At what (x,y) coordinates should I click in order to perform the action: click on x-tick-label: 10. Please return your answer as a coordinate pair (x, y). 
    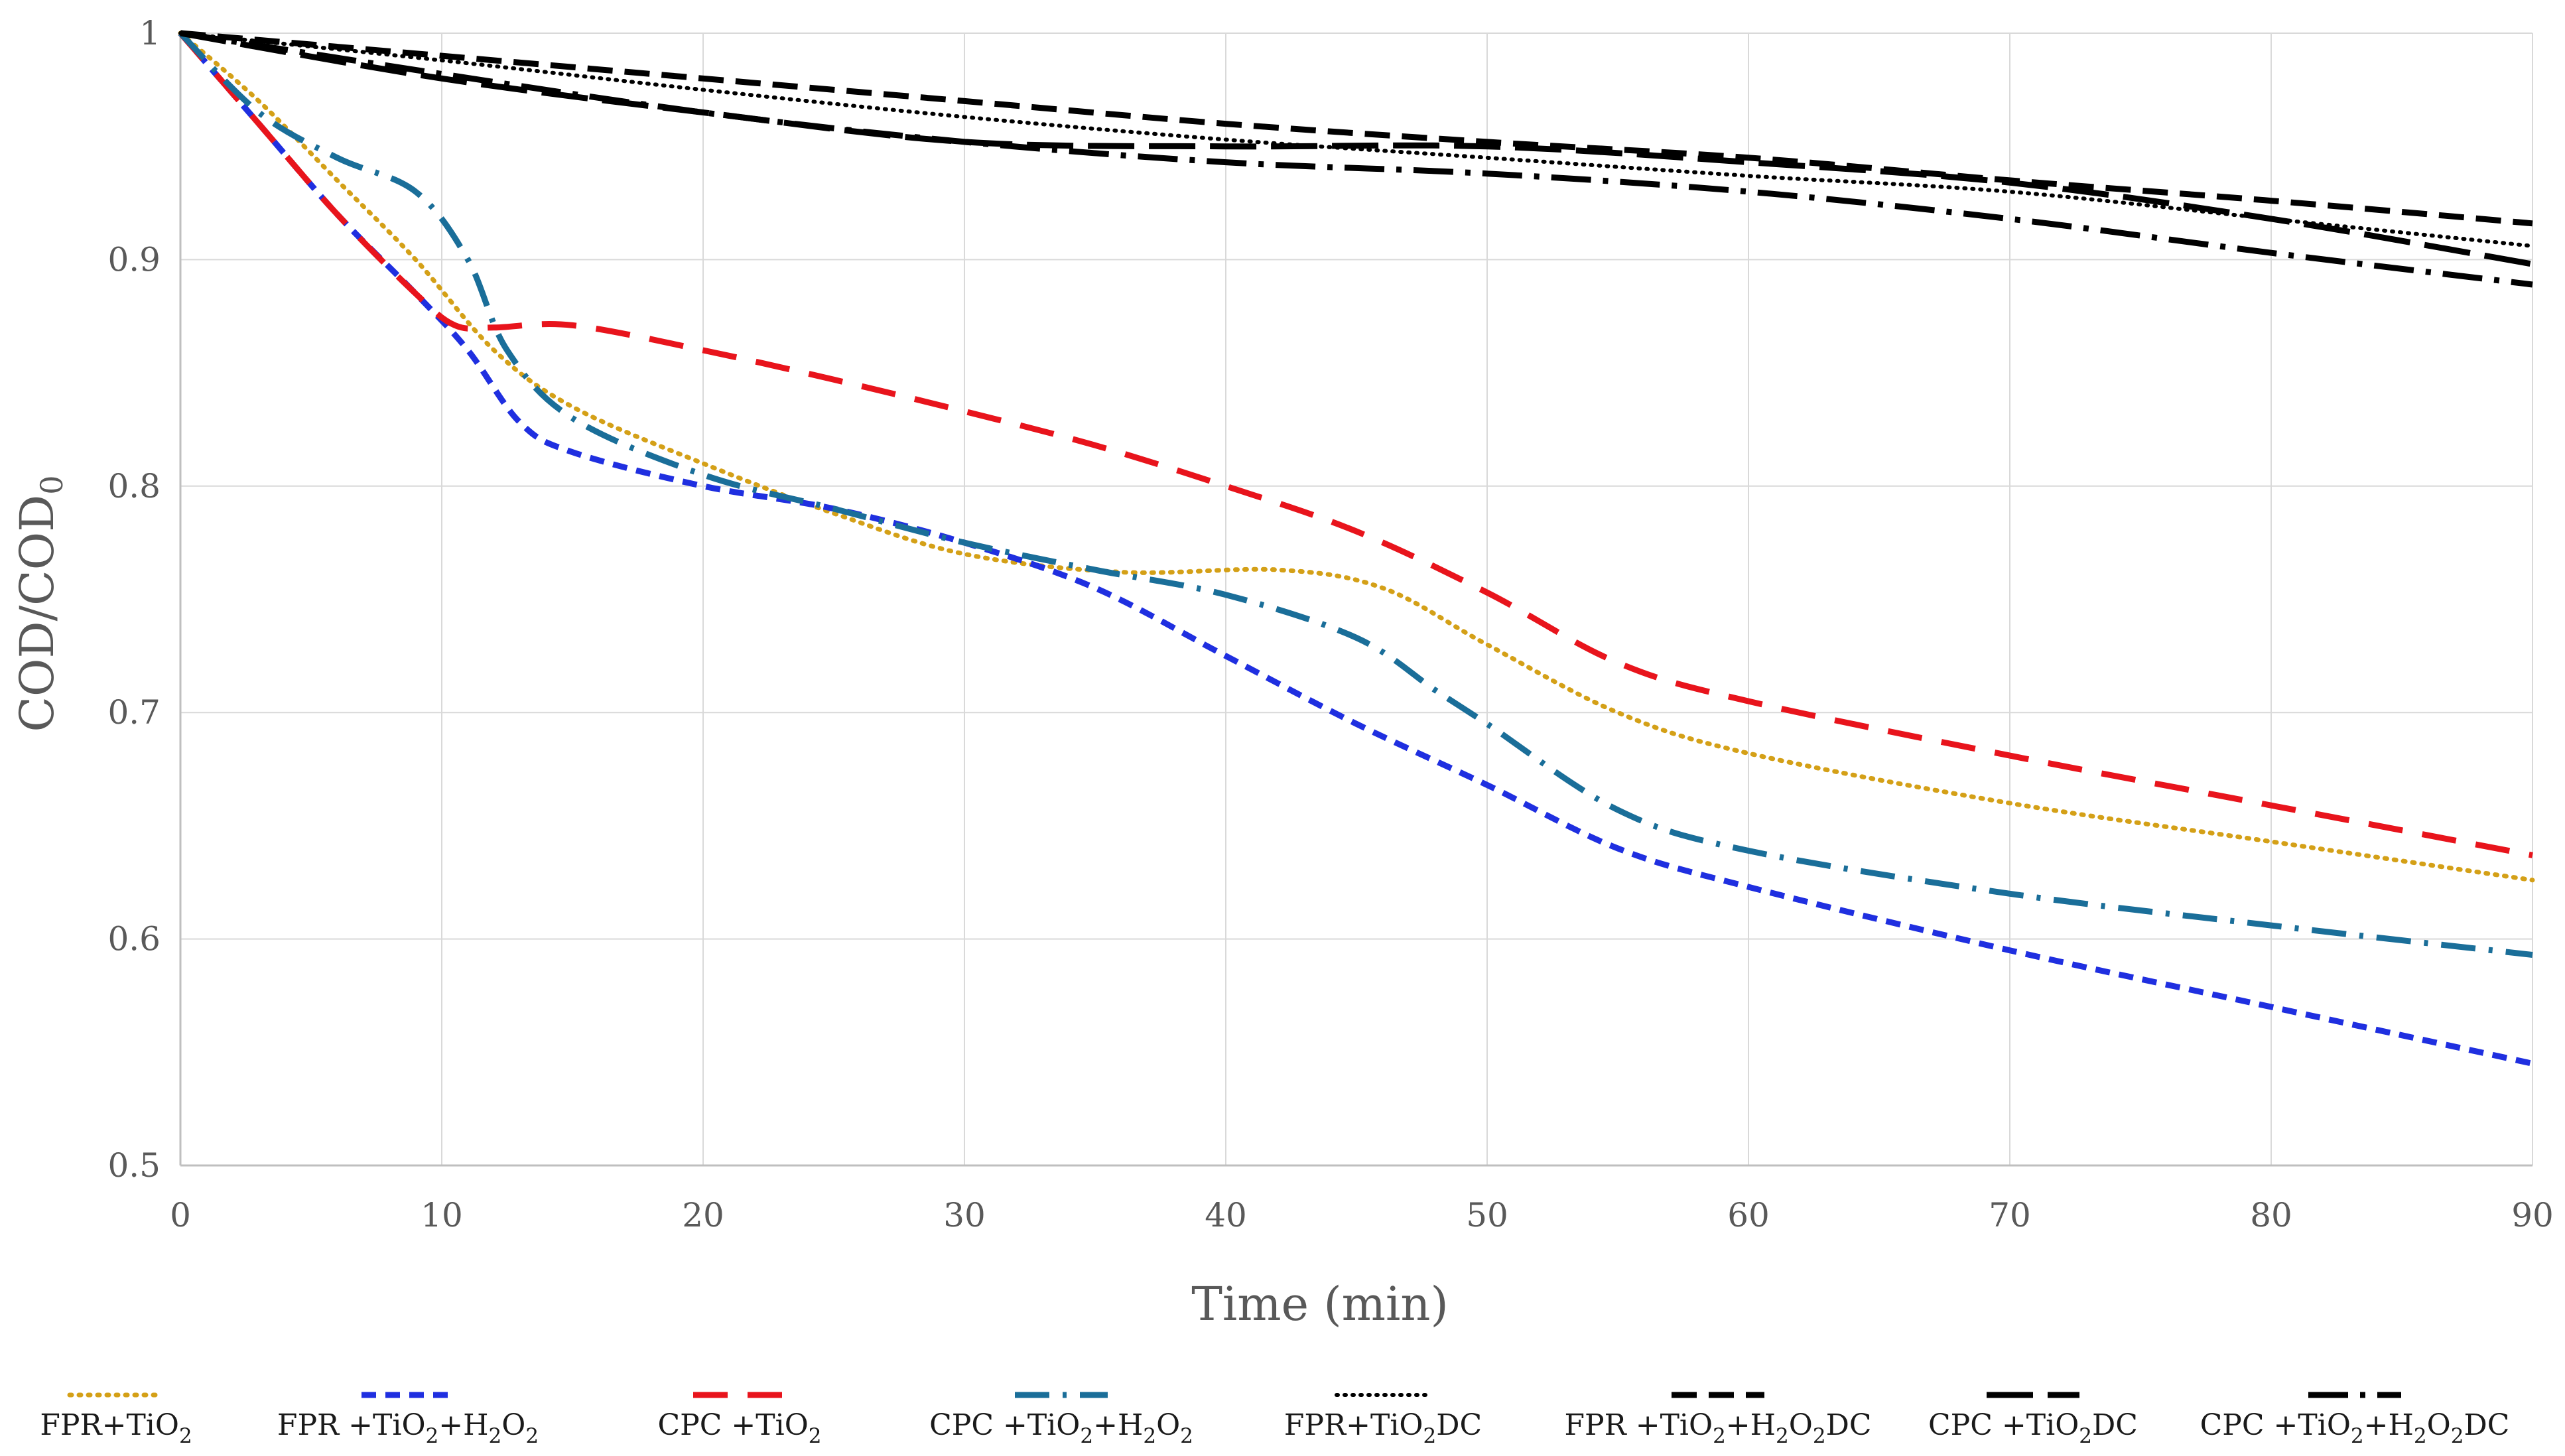
    Looking at the image, I should click on (442, 1215).